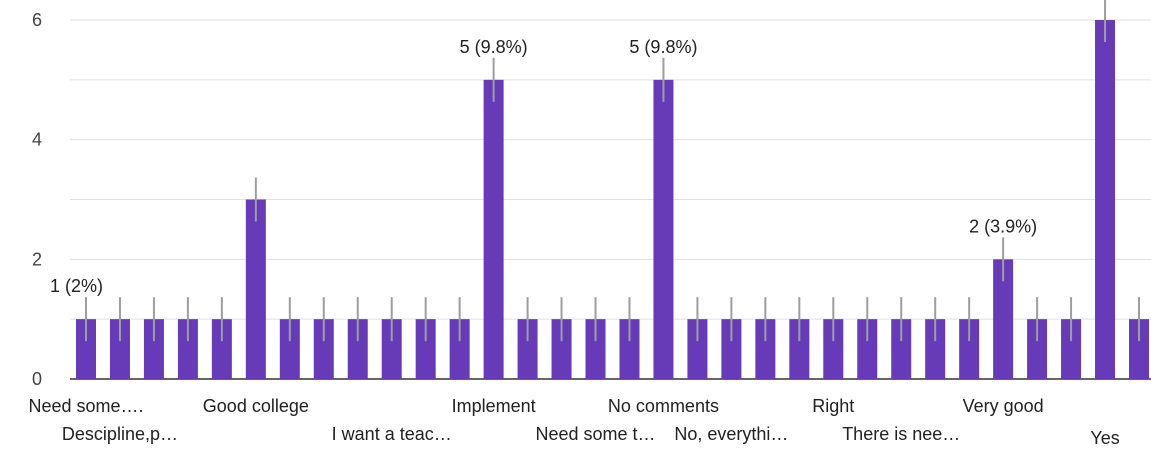 This screenshot has width=1151, height=455. I want to click on y-tick-label: 4, so click(37, 140).